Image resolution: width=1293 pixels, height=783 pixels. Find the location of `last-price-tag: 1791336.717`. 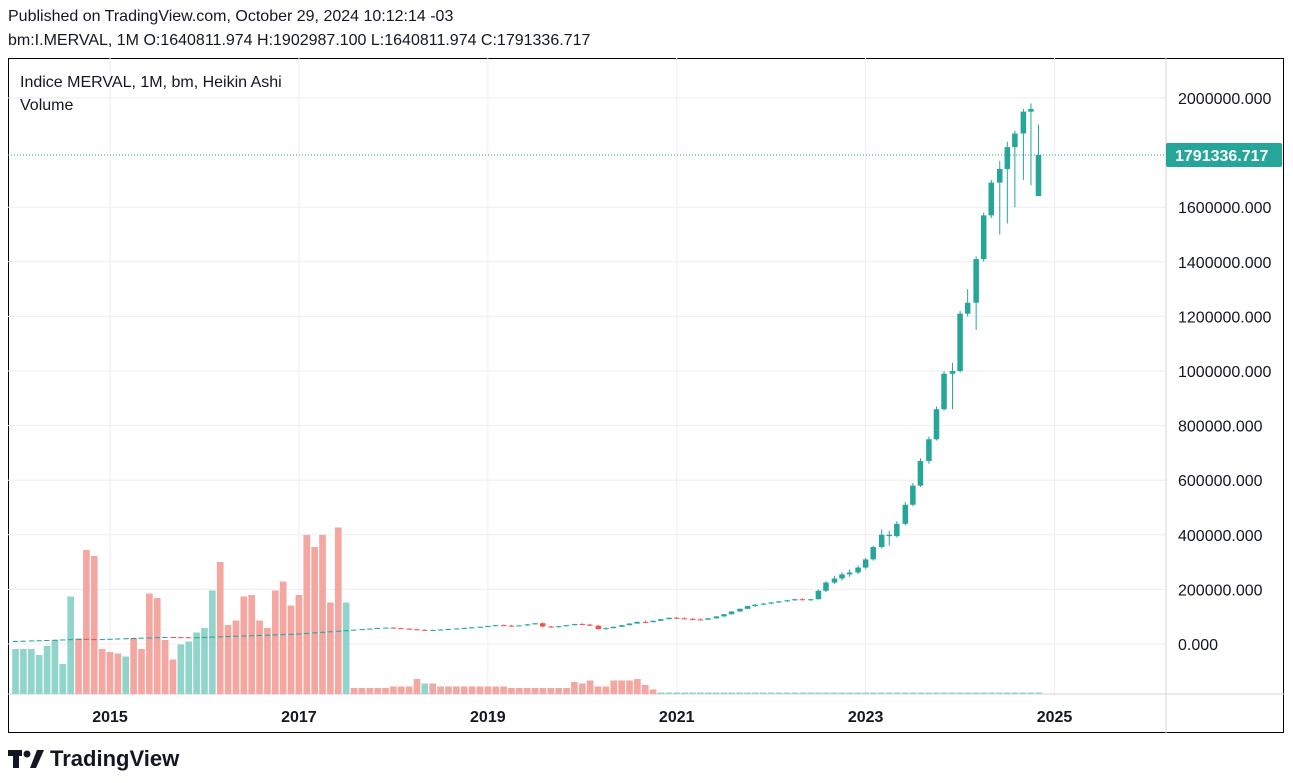

last-price-tag: 1791336.717 is located at coordinates (1224, 154).